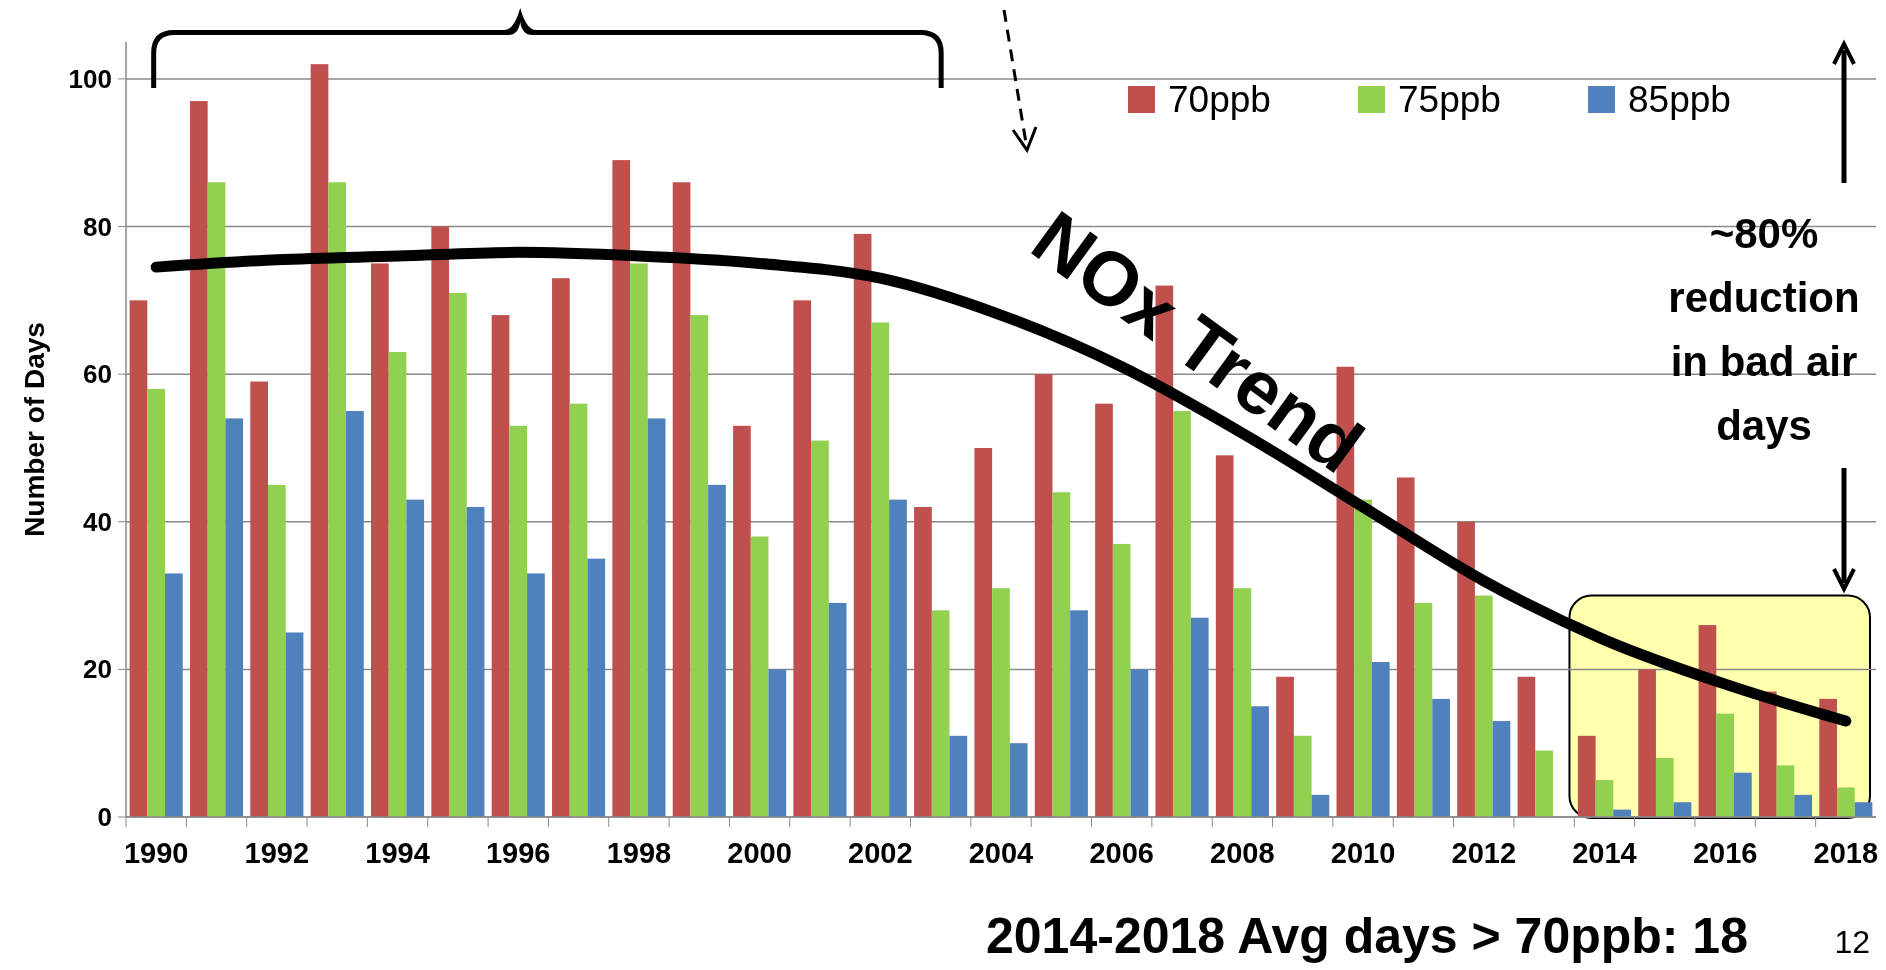  What do you see at coordinates (1484, 853) in the screenshot?
I see `x-tick-label: 2012` at bounding box center [1484, 853].